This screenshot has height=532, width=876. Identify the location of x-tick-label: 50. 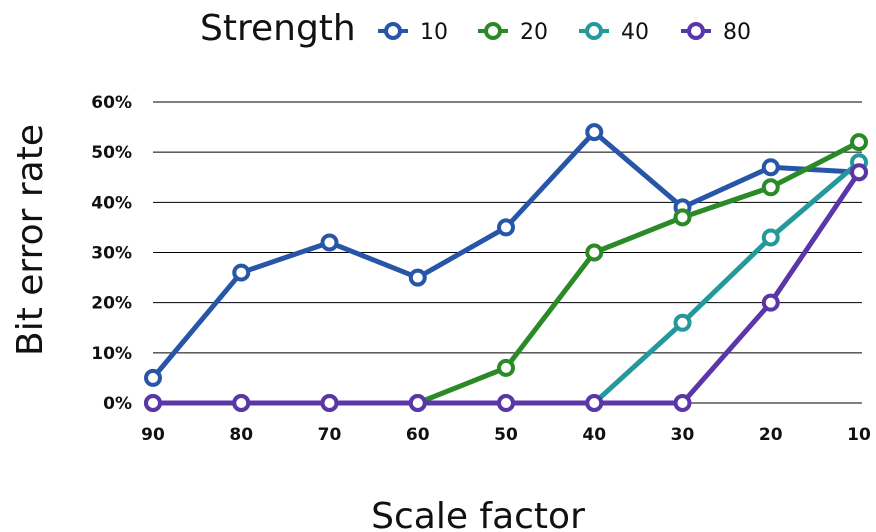
(506, 435).